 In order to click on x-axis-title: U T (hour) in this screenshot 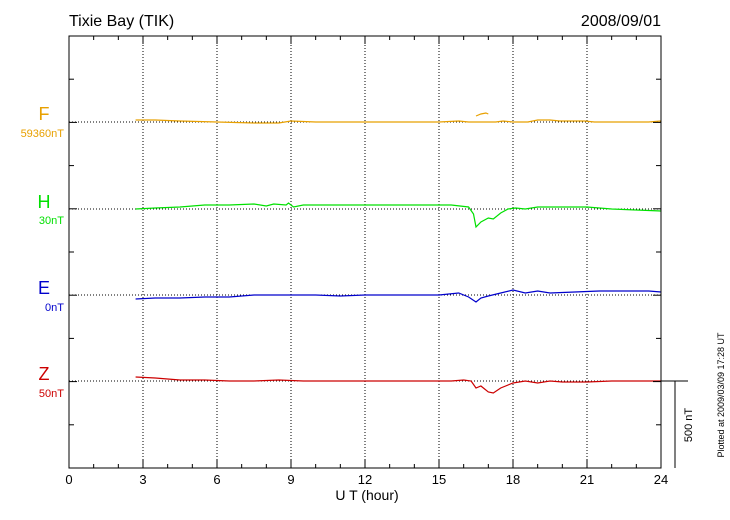, I will do `click(366, 495)`.